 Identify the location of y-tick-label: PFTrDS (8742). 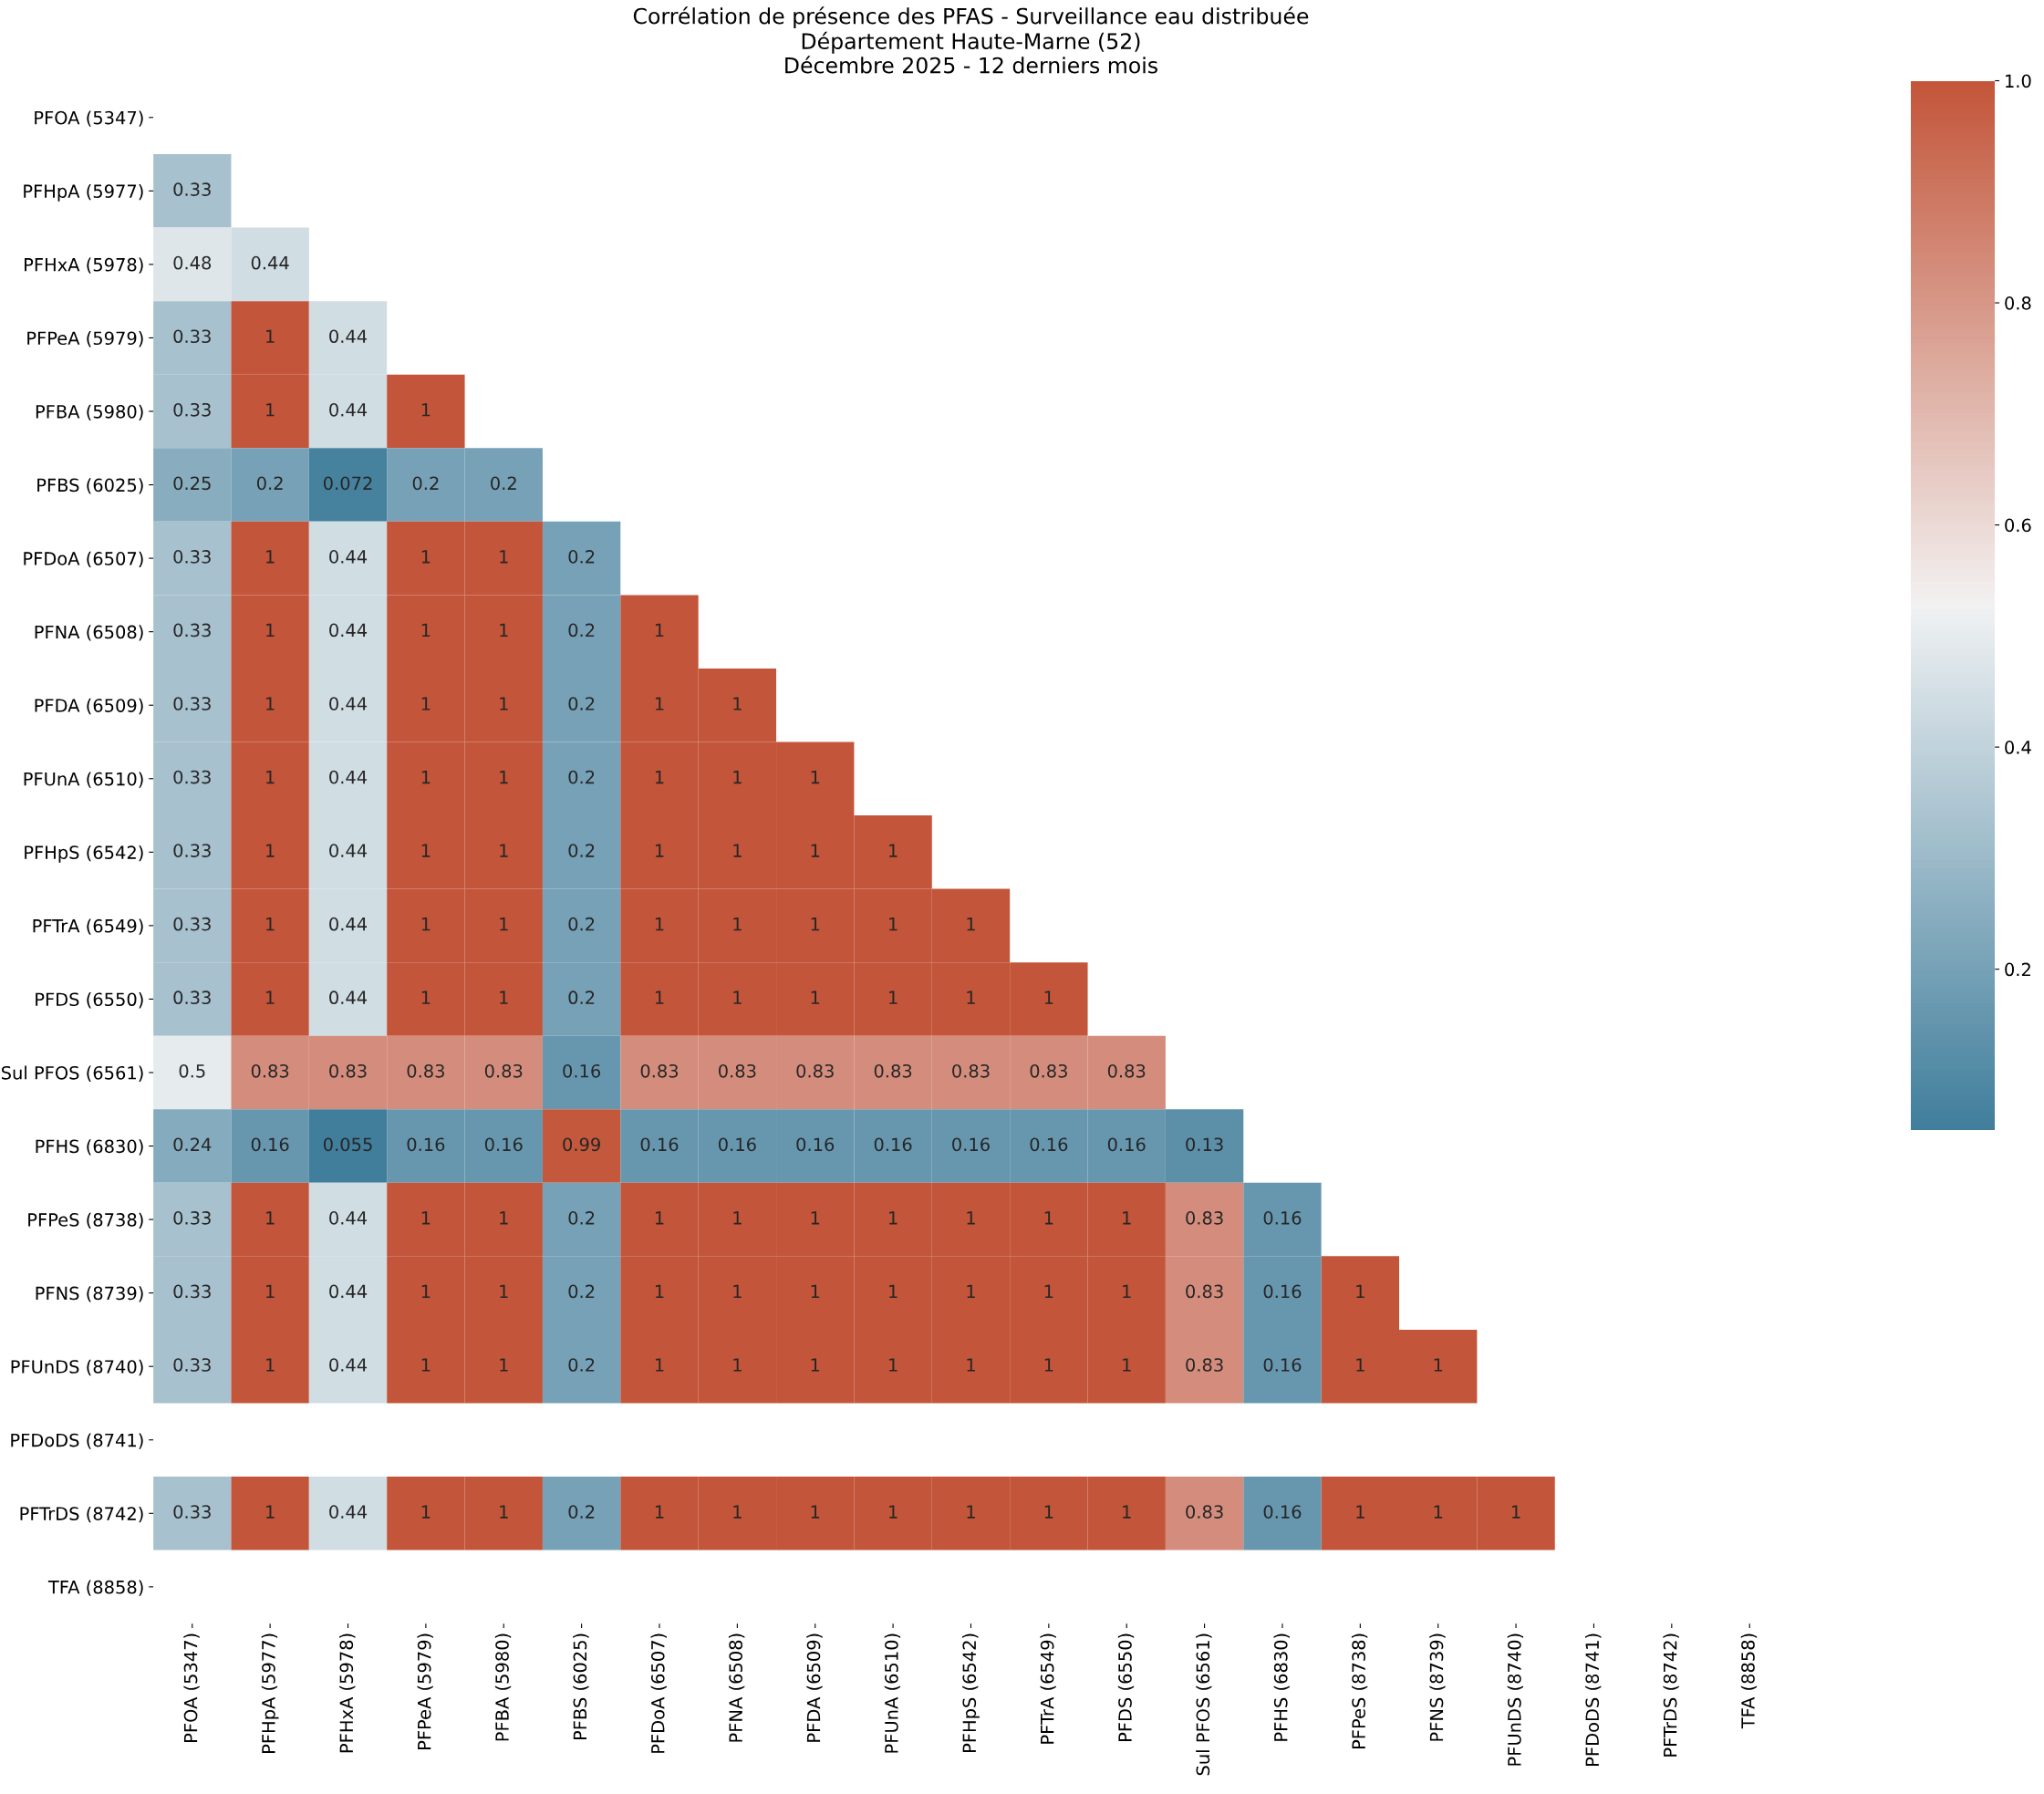
(81, 1514).